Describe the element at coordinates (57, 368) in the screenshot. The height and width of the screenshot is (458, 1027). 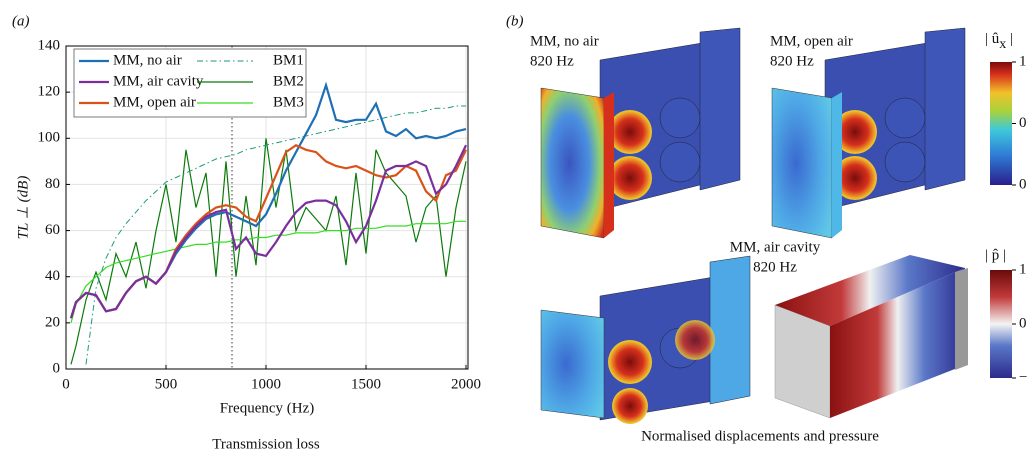
I see `y-tick-label: 0` at that location.